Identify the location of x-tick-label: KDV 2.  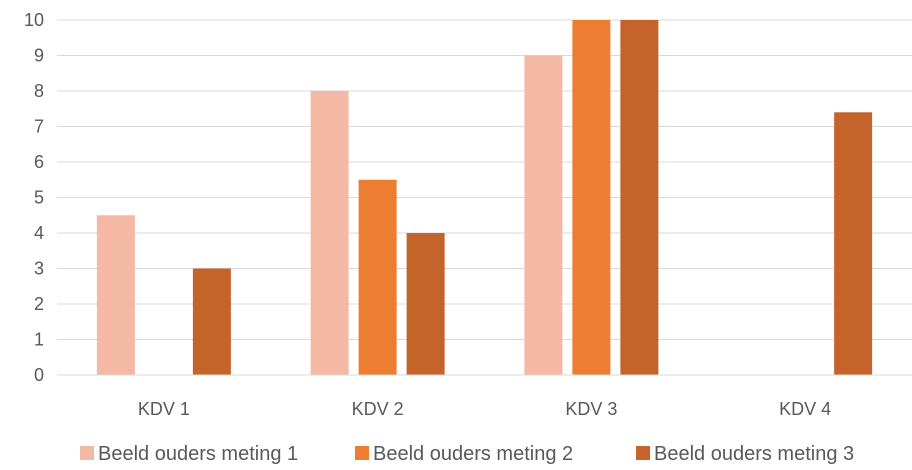
(378, 409).